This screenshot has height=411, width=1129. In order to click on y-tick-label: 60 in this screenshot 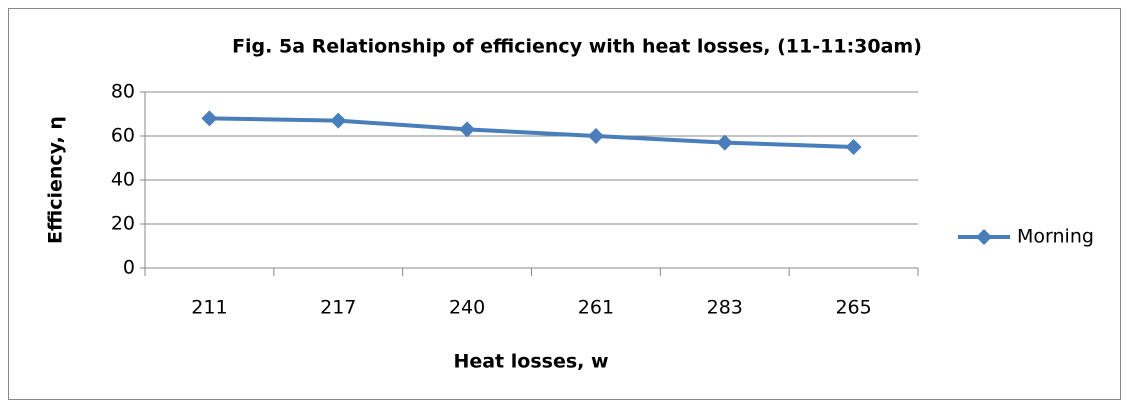, I will do `click(123, 136)`.